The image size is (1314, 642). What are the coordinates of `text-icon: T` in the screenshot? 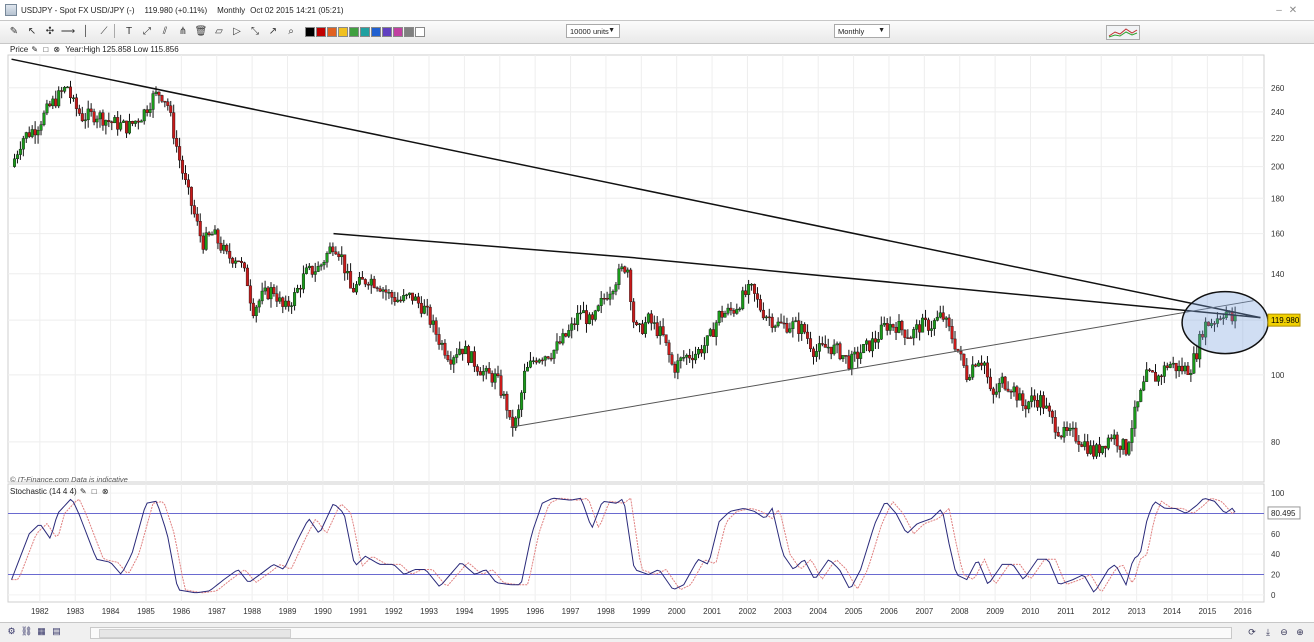 It's located at (129, 31).